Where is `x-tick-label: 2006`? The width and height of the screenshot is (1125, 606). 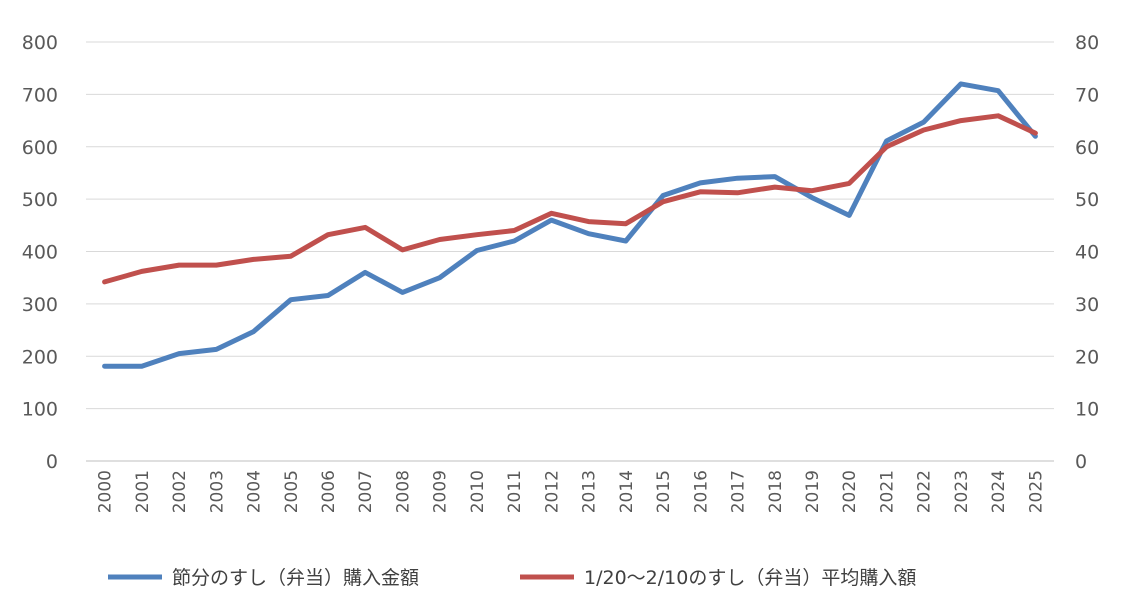 x-tick-label: 2006 is located at coordinates (329, 491).